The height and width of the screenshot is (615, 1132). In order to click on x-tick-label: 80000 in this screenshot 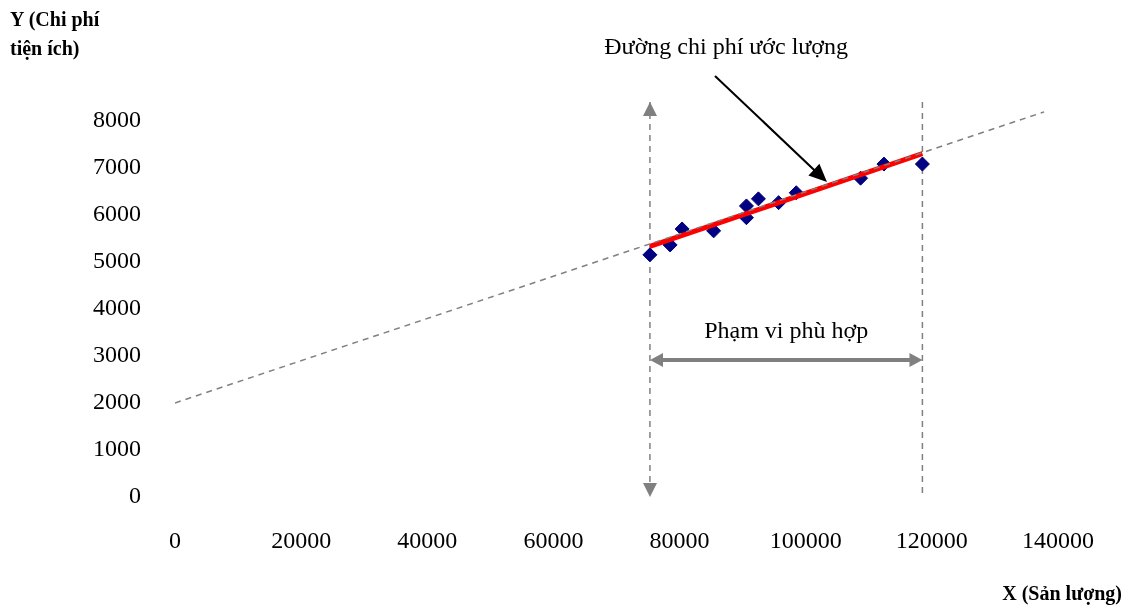, I will do `click(679, 539)`.